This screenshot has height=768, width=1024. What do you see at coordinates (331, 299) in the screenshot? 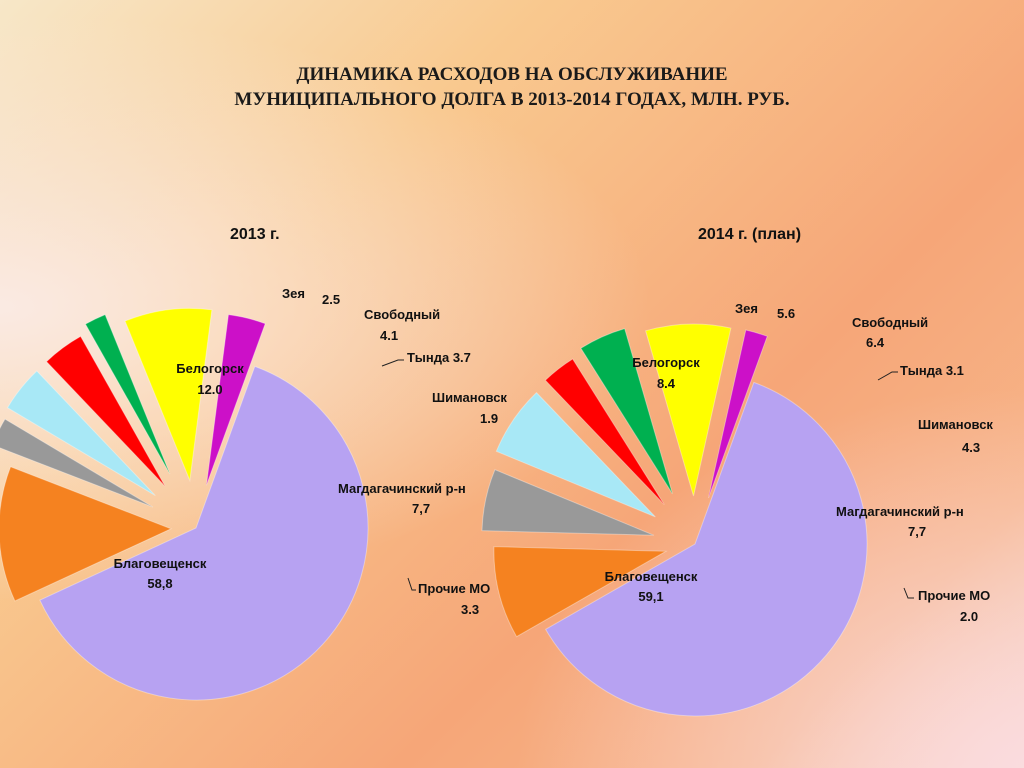
I see `value-zeya: 2.5` at bounding box center [331, 299].